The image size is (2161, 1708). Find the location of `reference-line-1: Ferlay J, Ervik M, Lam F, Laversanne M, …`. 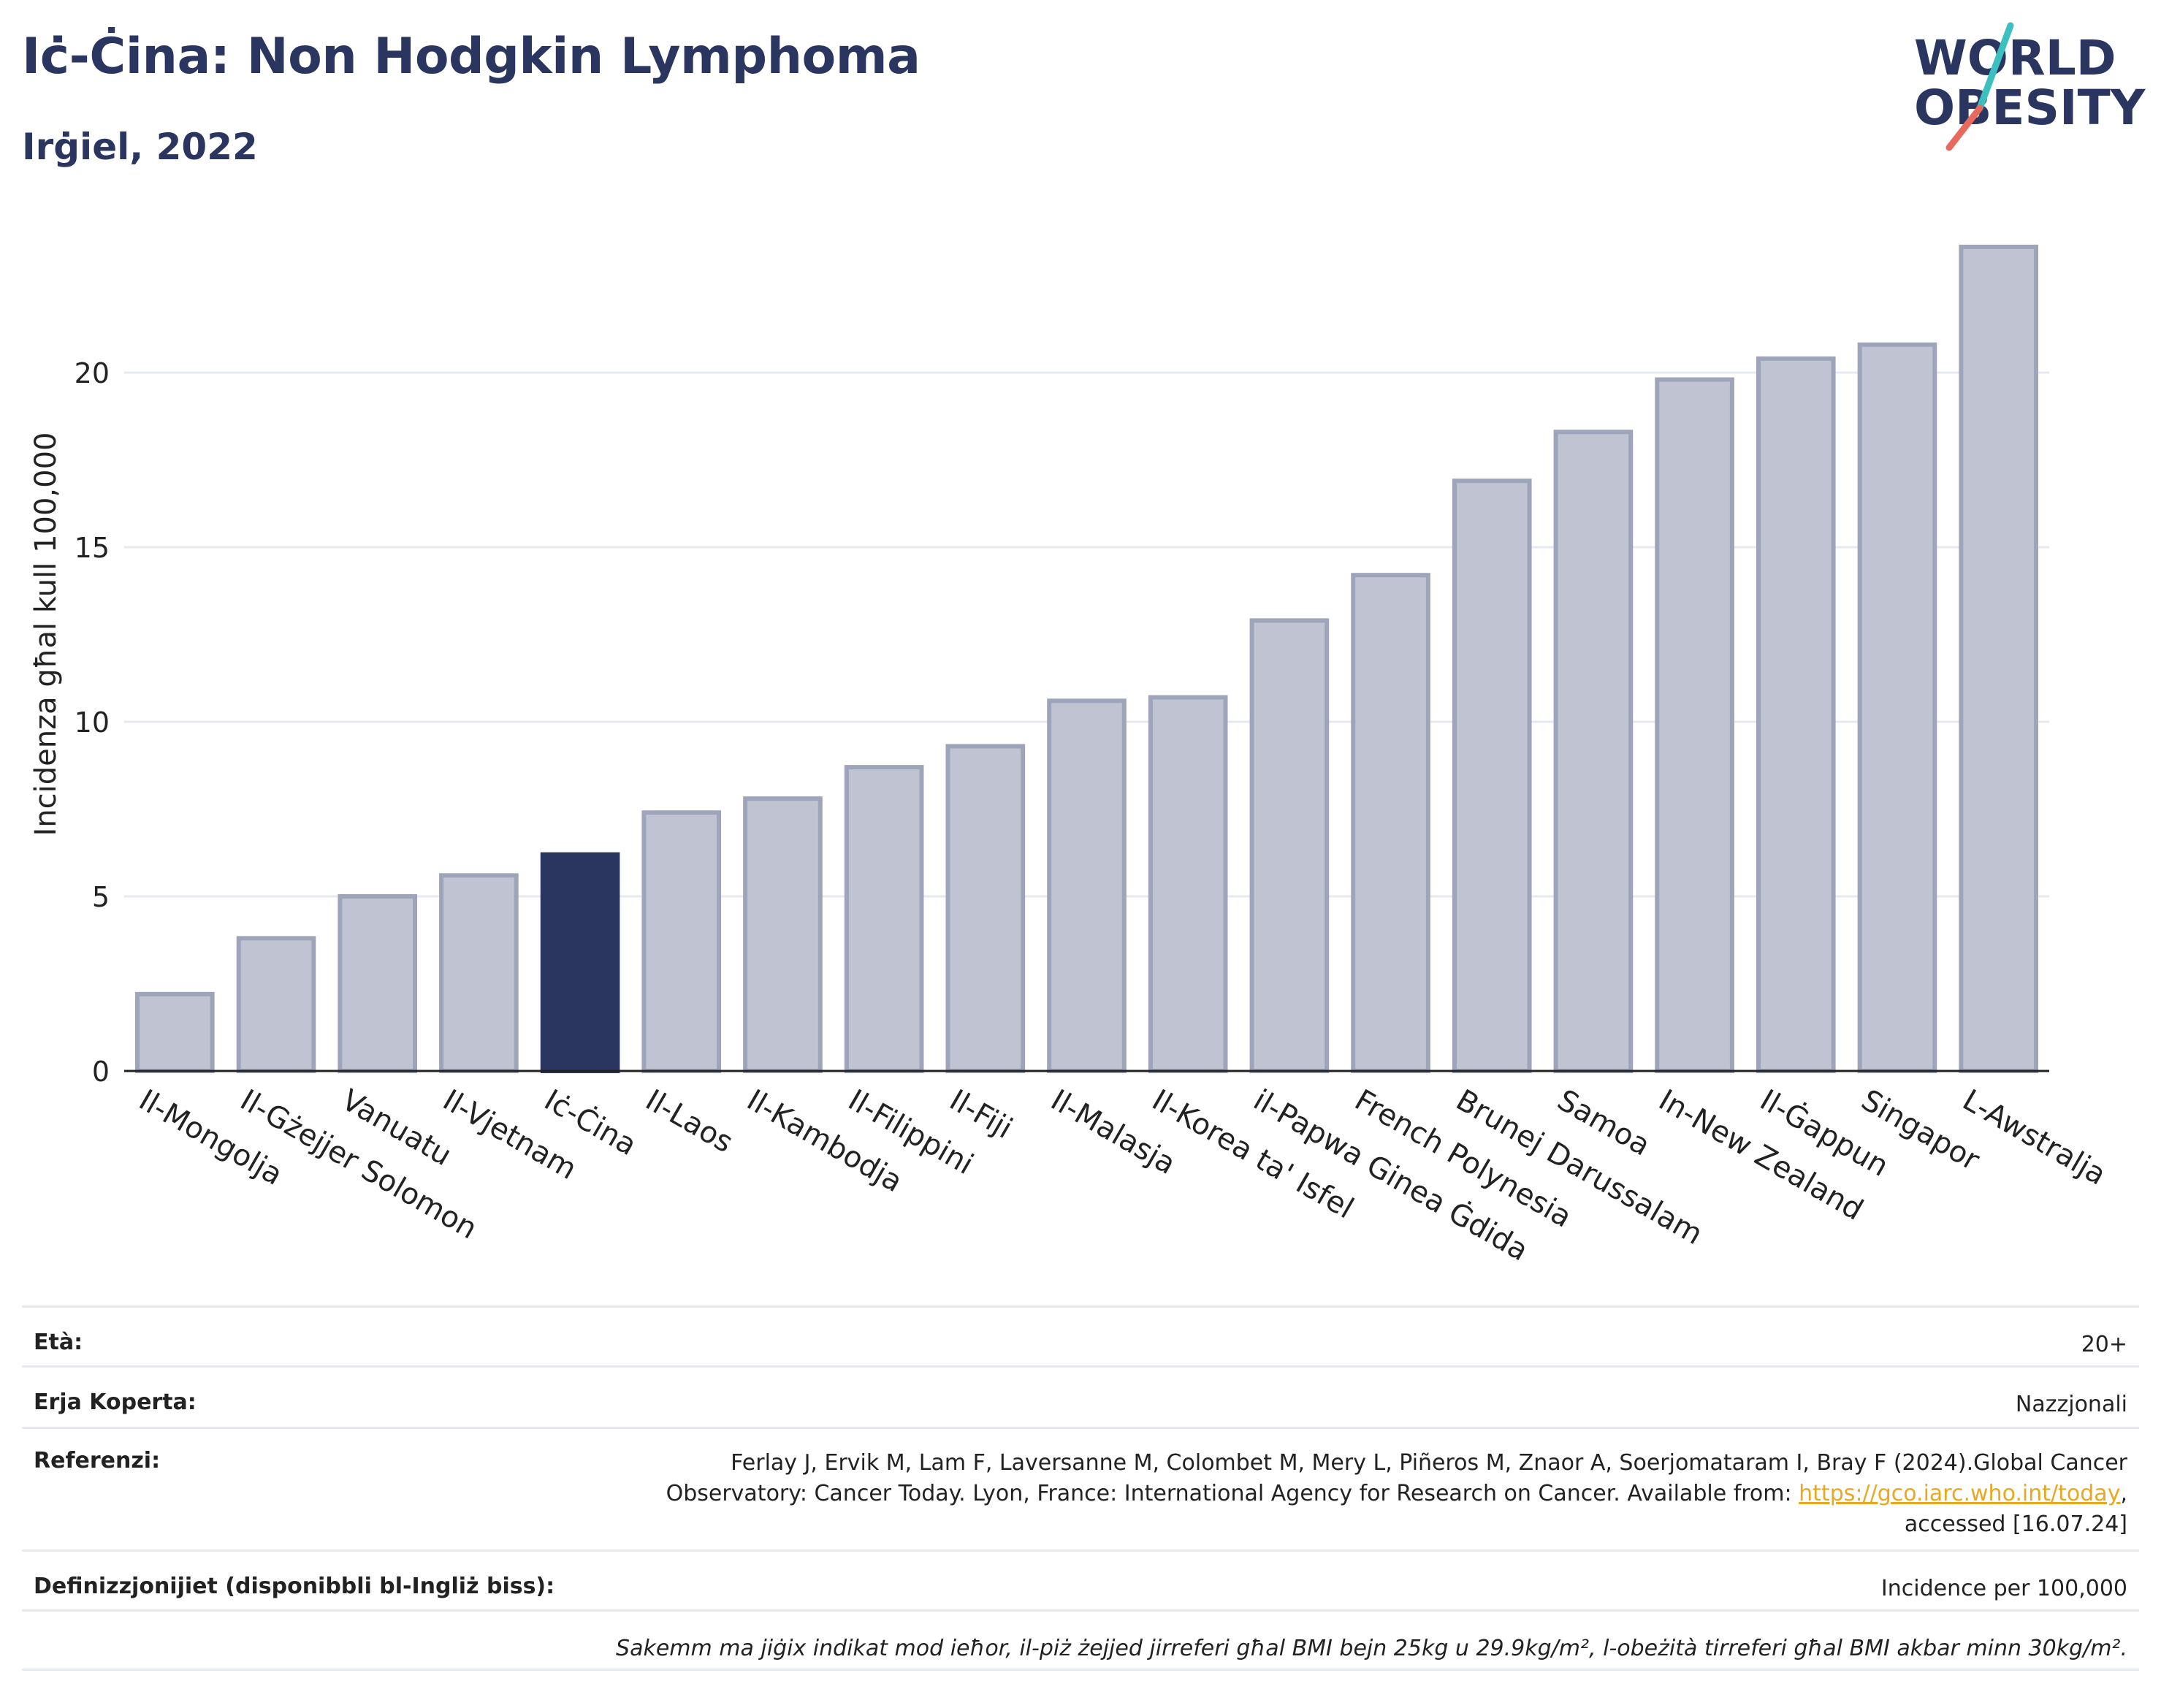

reference-line-1: Ferlay J, Ervik M, Lam F, Laversanne M, … is located at coordinates (1429, 1463).